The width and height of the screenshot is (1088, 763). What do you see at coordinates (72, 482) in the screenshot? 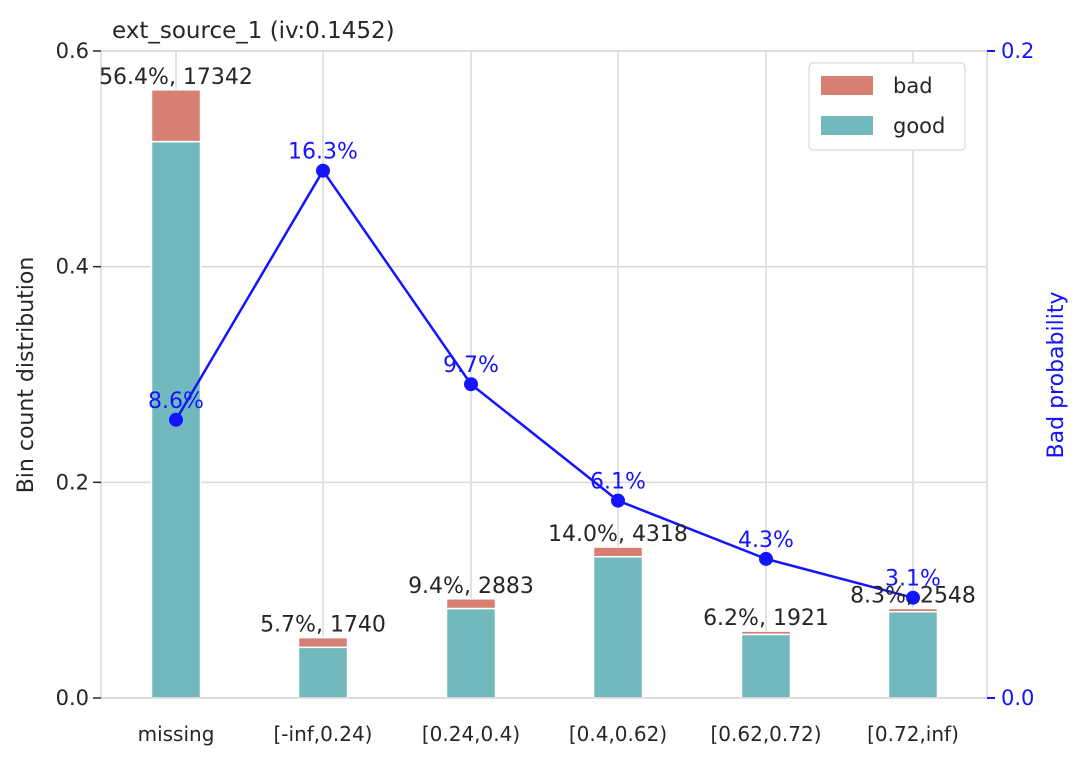
I see `y-tick-label: 0.2` at bounding box center [72, 482].